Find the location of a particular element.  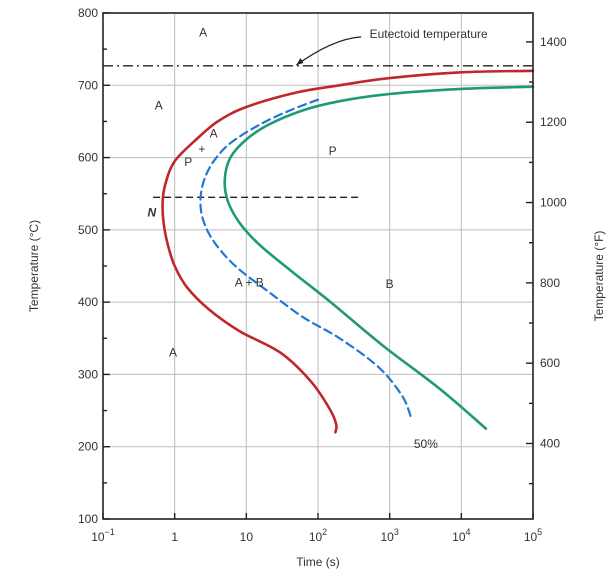

y-right-tick-label: 400 is located at coordinates (550, 444).